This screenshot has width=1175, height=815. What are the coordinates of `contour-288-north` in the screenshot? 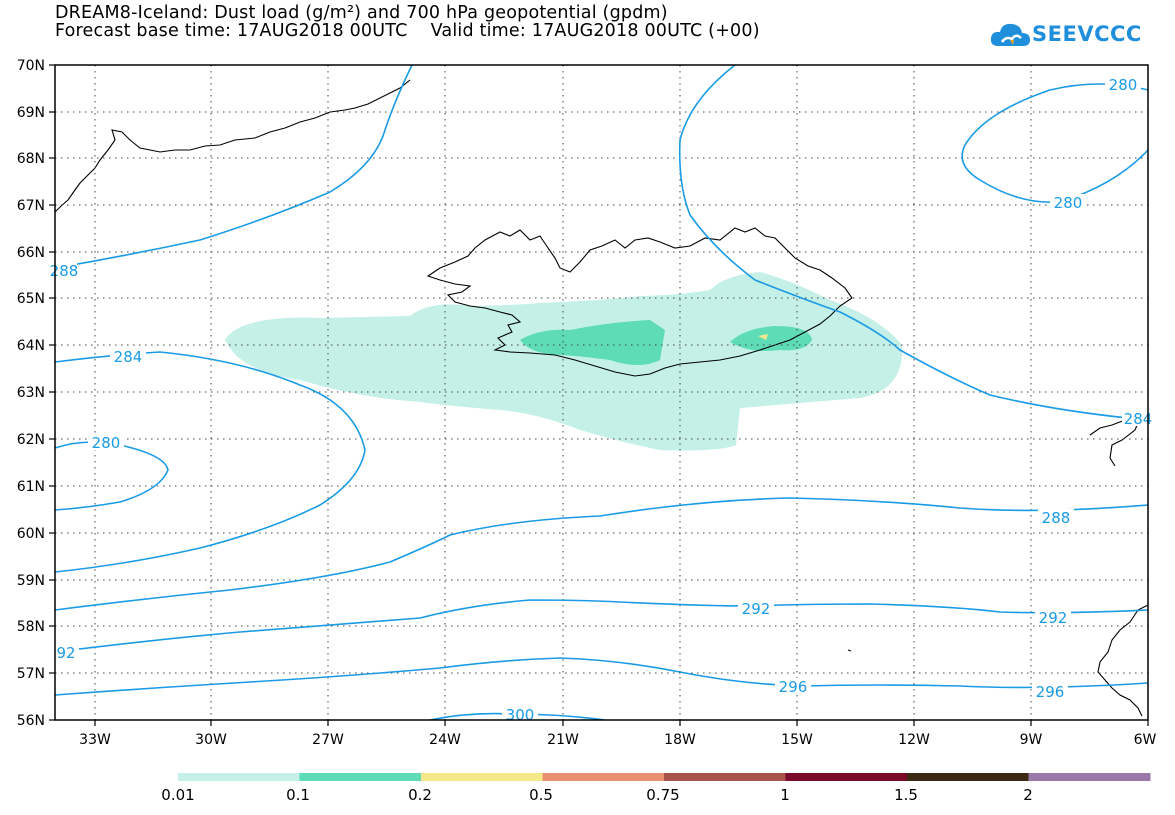 It's located at (234, 167).